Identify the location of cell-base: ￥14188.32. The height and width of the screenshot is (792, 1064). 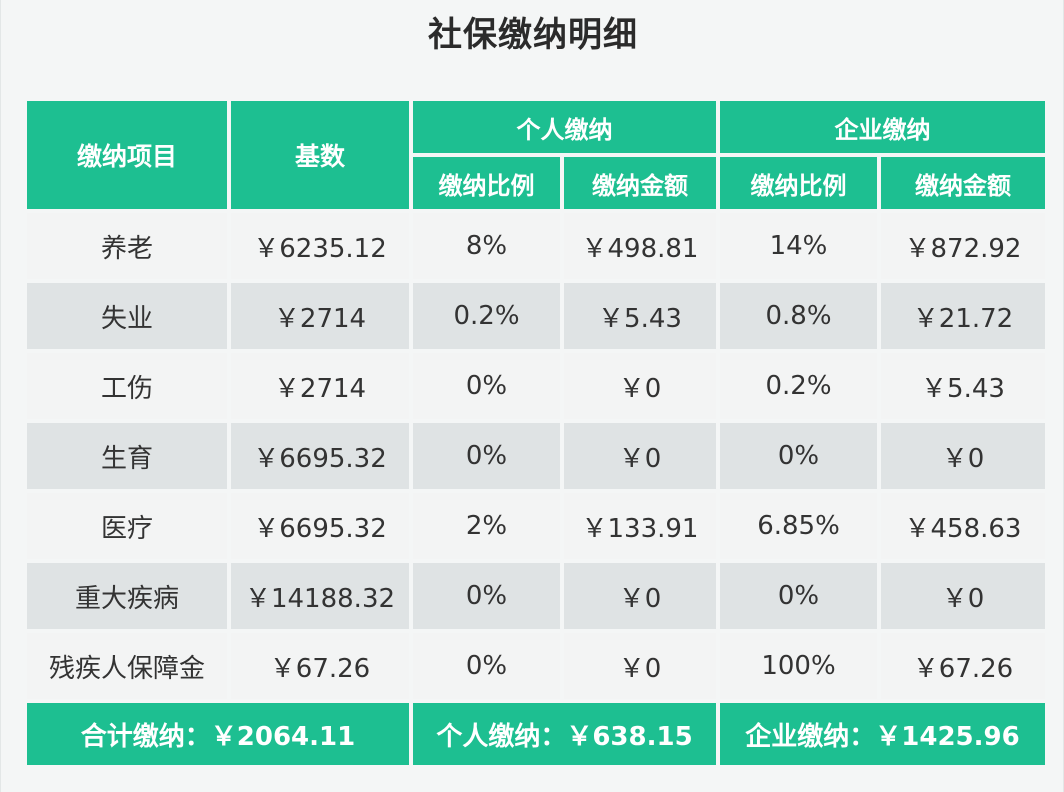
(320, 596).